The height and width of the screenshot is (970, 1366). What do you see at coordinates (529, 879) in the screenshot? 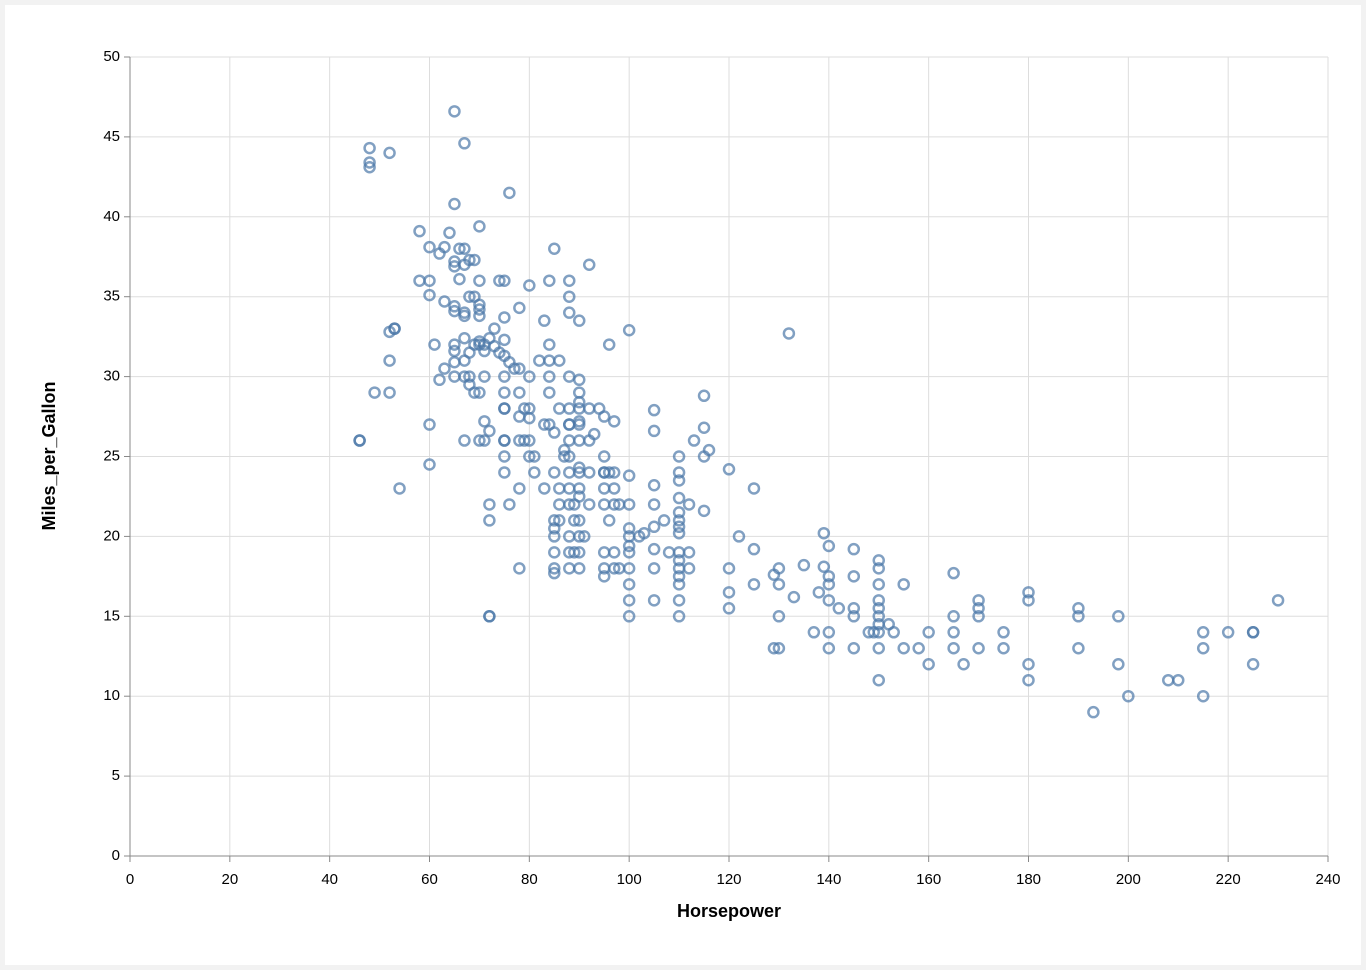
I see `x-tick-label: 80` at bounding box center [529, 879].